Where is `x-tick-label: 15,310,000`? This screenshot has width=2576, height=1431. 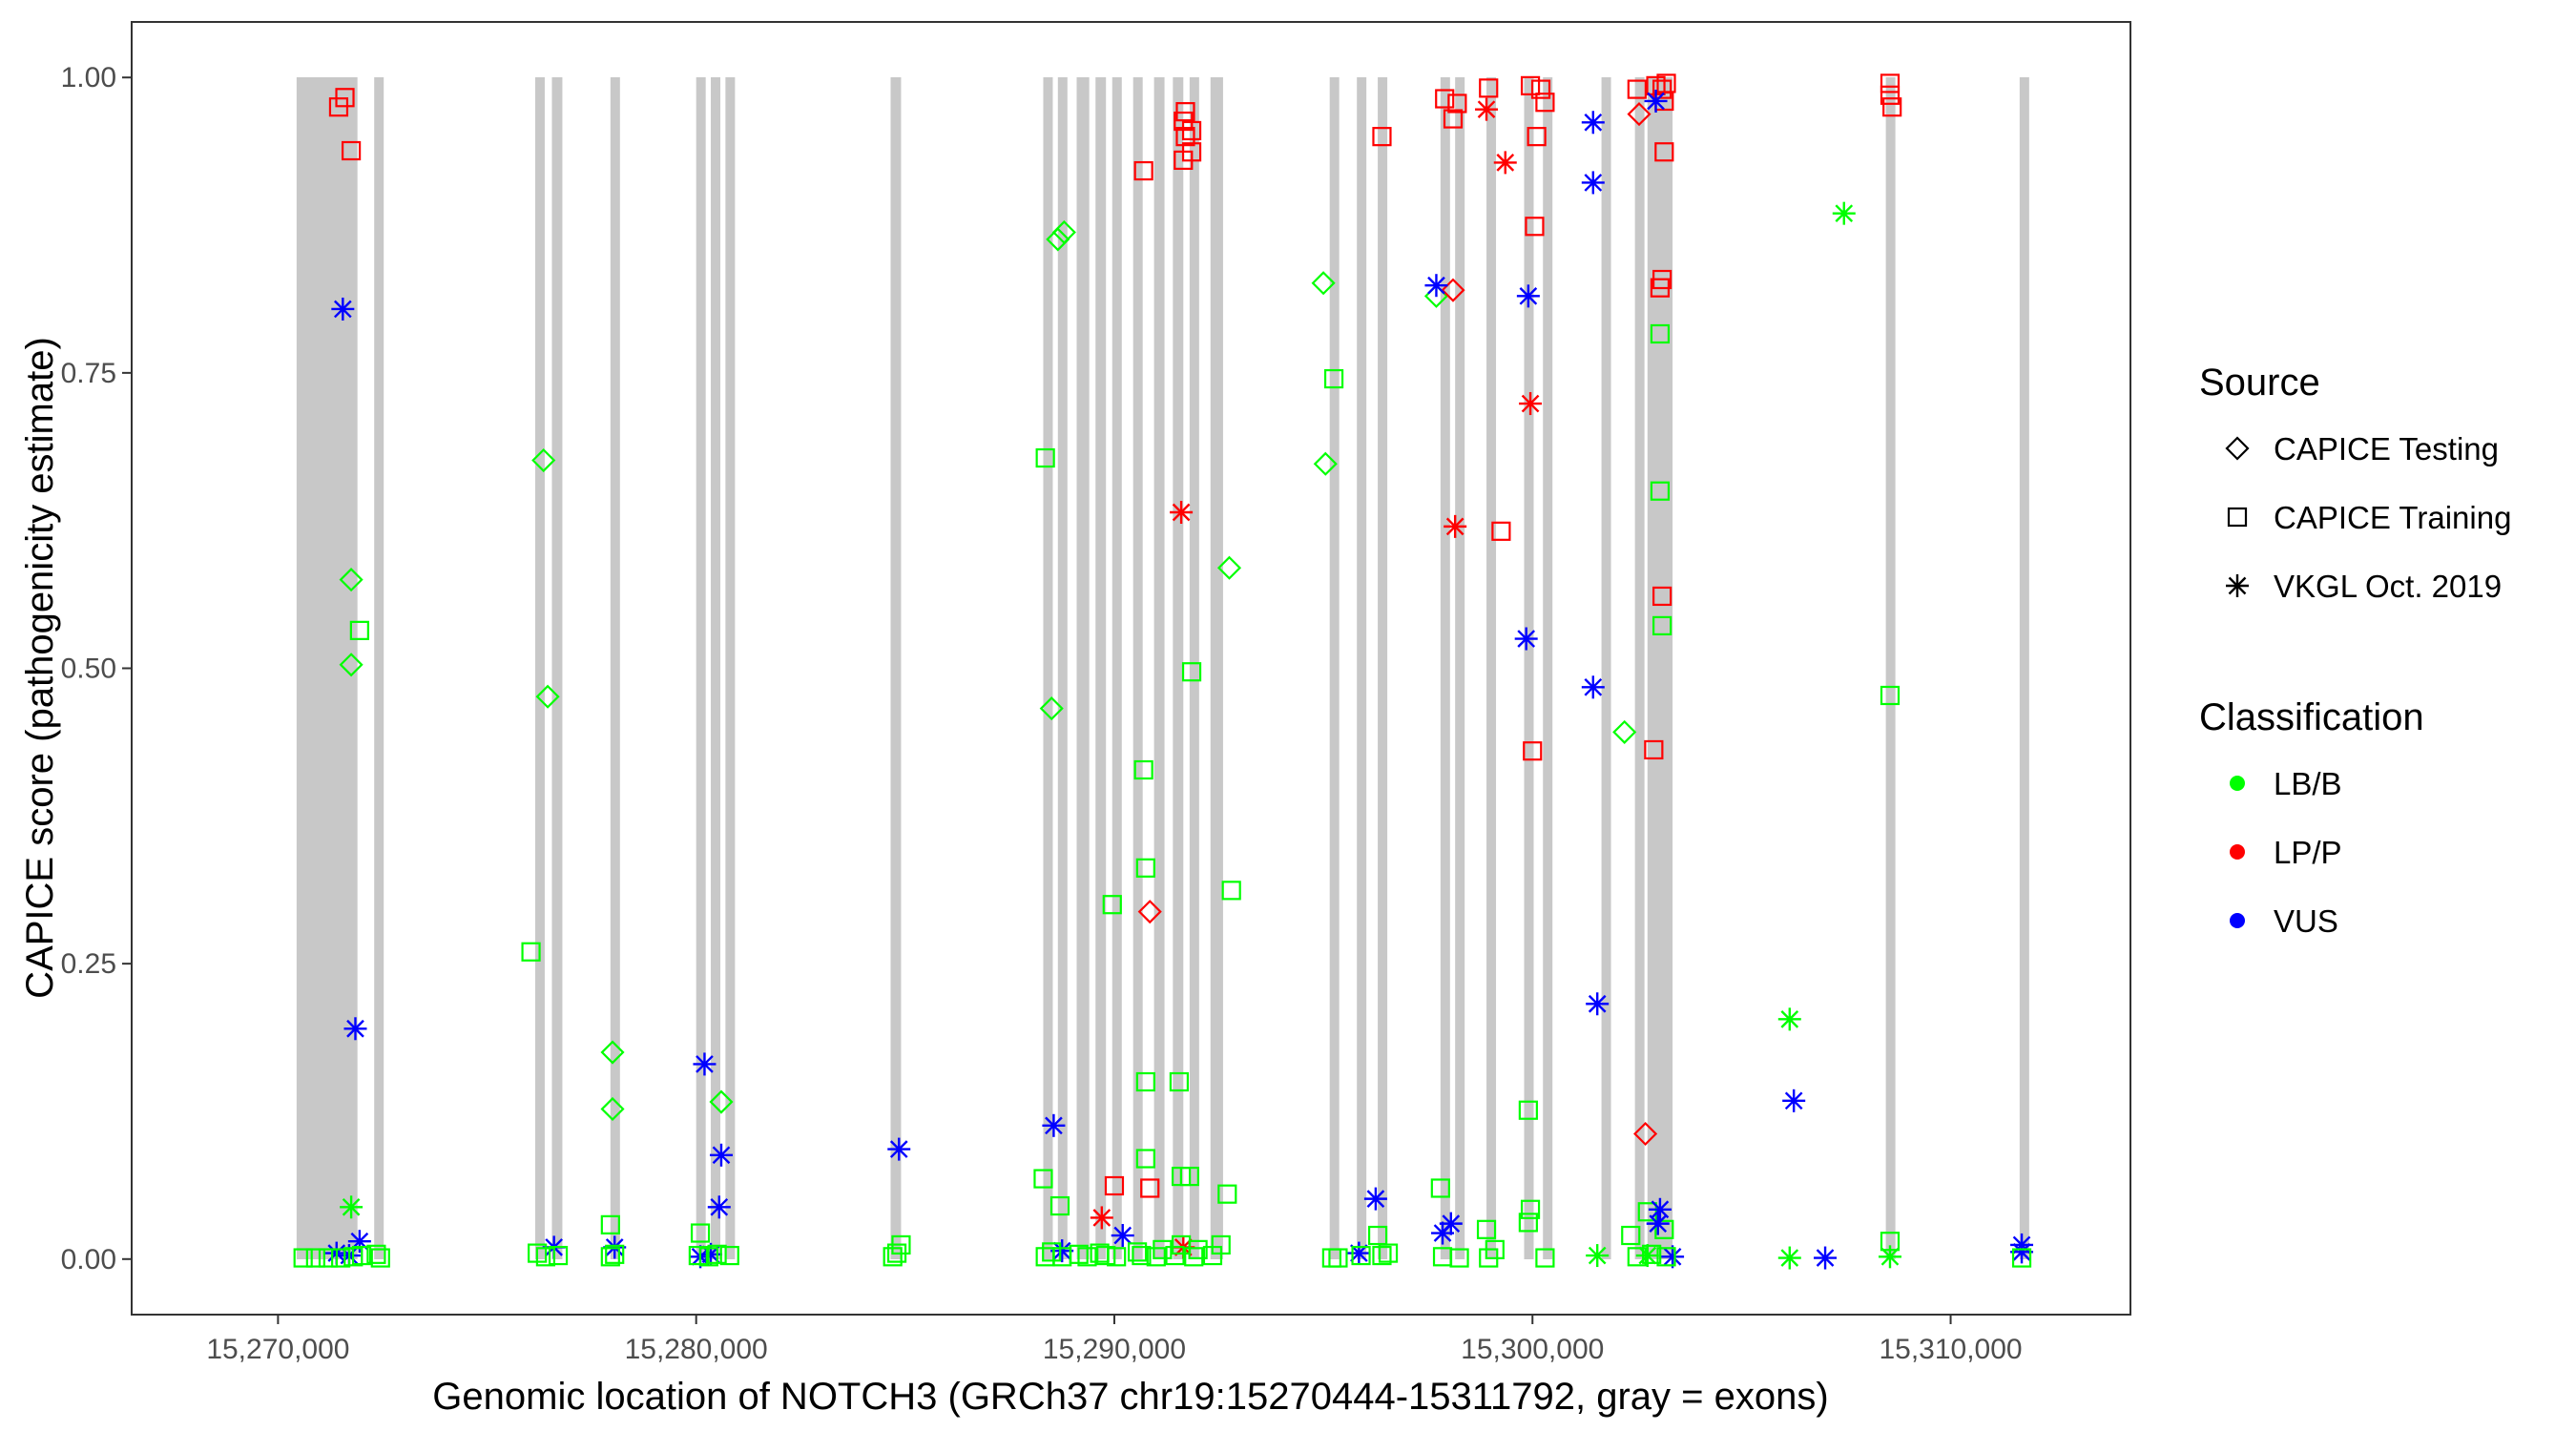 x-tick-label: 15,310,000 is located at coordinates (1950, 1349).